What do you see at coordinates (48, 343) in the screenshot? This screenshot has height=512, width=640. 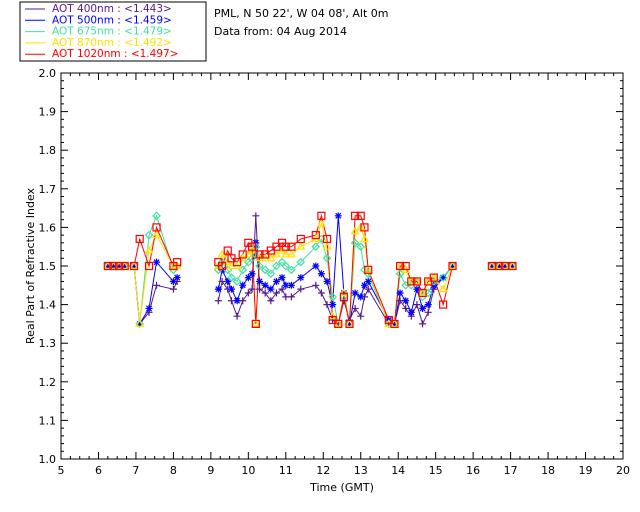 I see `y-tick-label: 1.3` at bounding box center [48, 343].